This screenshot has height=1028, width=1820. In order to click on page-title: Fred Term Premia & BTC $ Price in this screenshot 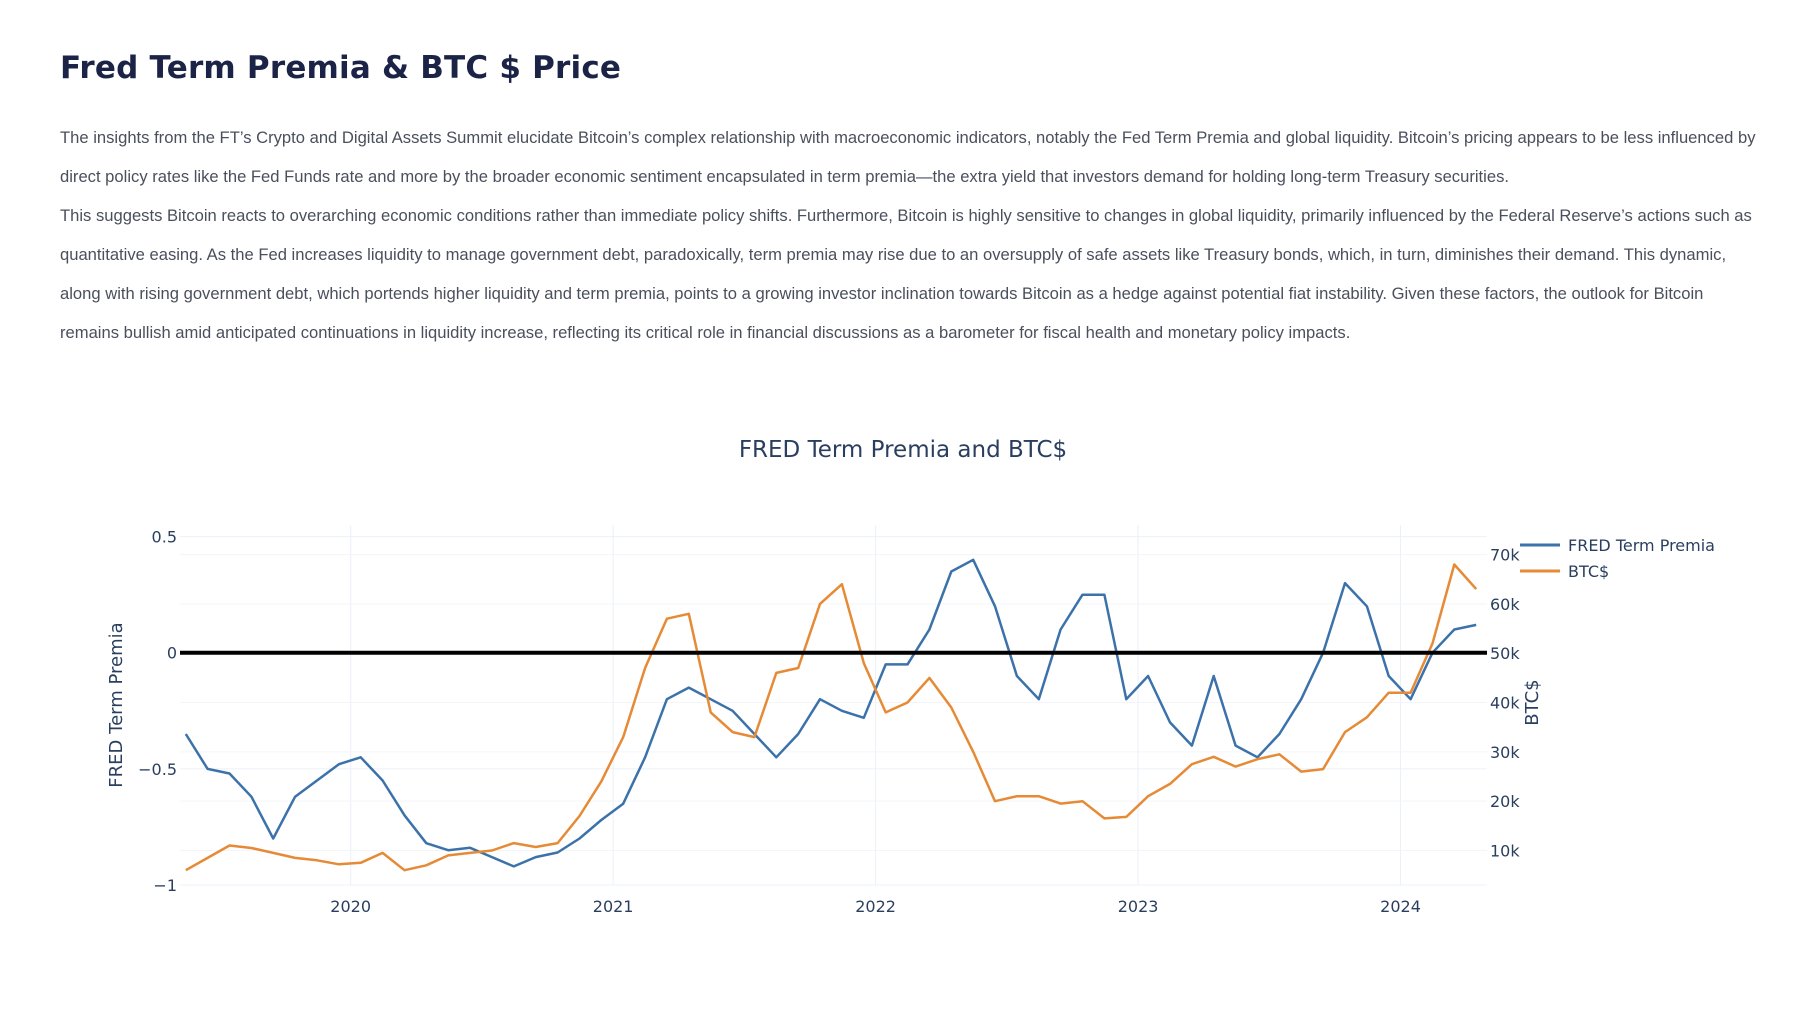, I will do `click(341, 68)`.